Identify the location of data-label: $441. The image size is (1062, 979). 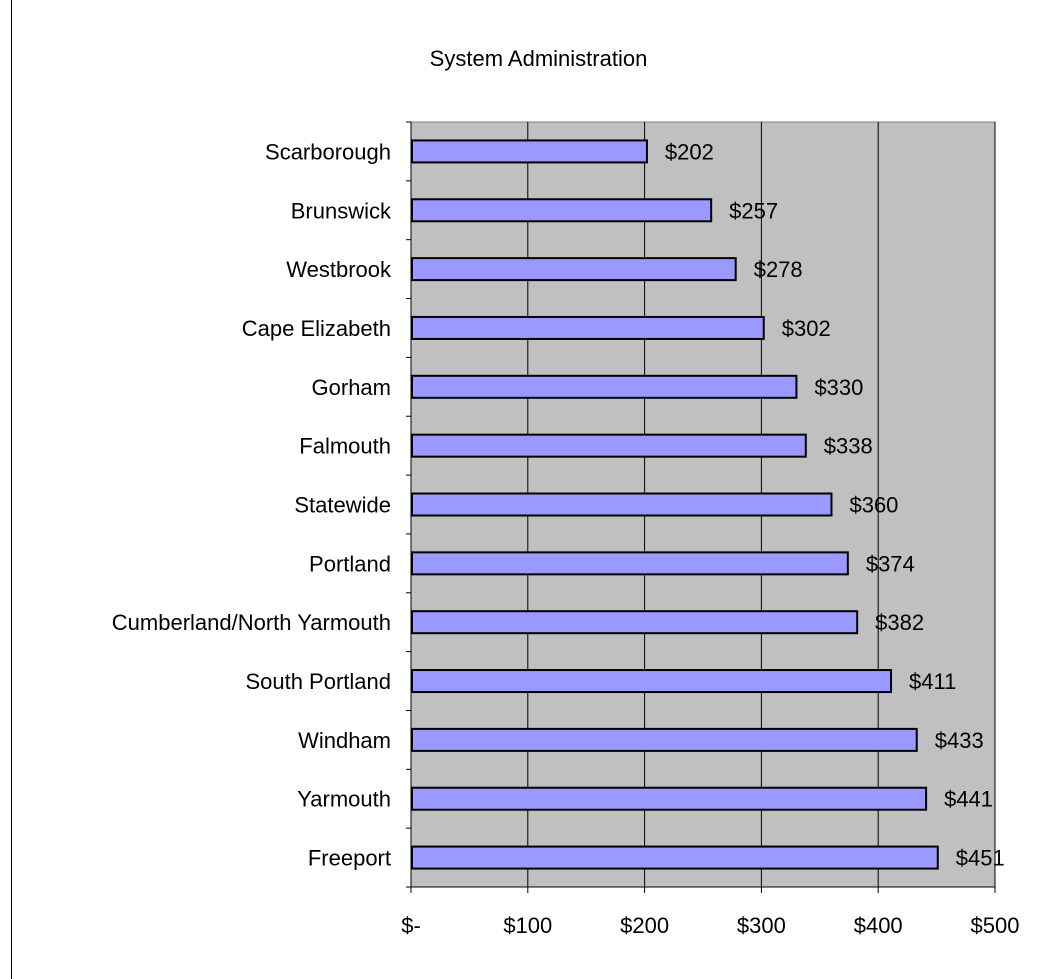
(968, 799).